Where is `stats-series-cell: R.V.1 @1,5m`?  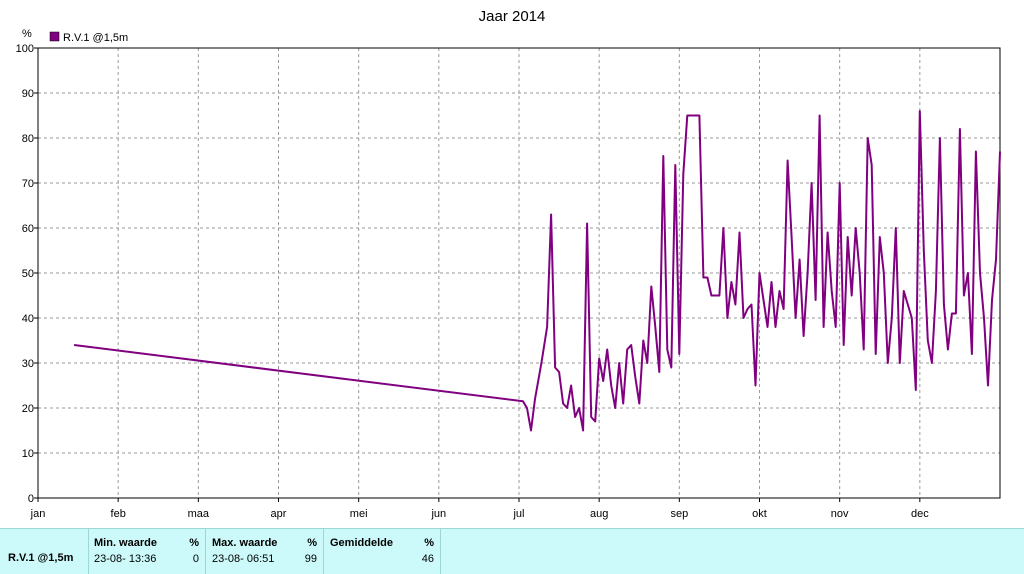 stats-series-cell: R.V.1 @1,5m is located at coordinates (44, 551).